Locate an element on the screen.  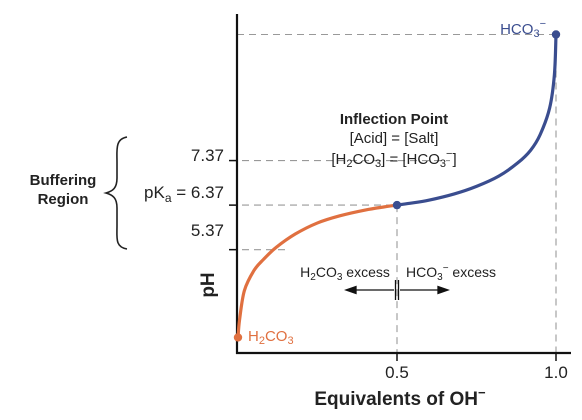
y-axis-title: pH is located at coordinates (208, 284).